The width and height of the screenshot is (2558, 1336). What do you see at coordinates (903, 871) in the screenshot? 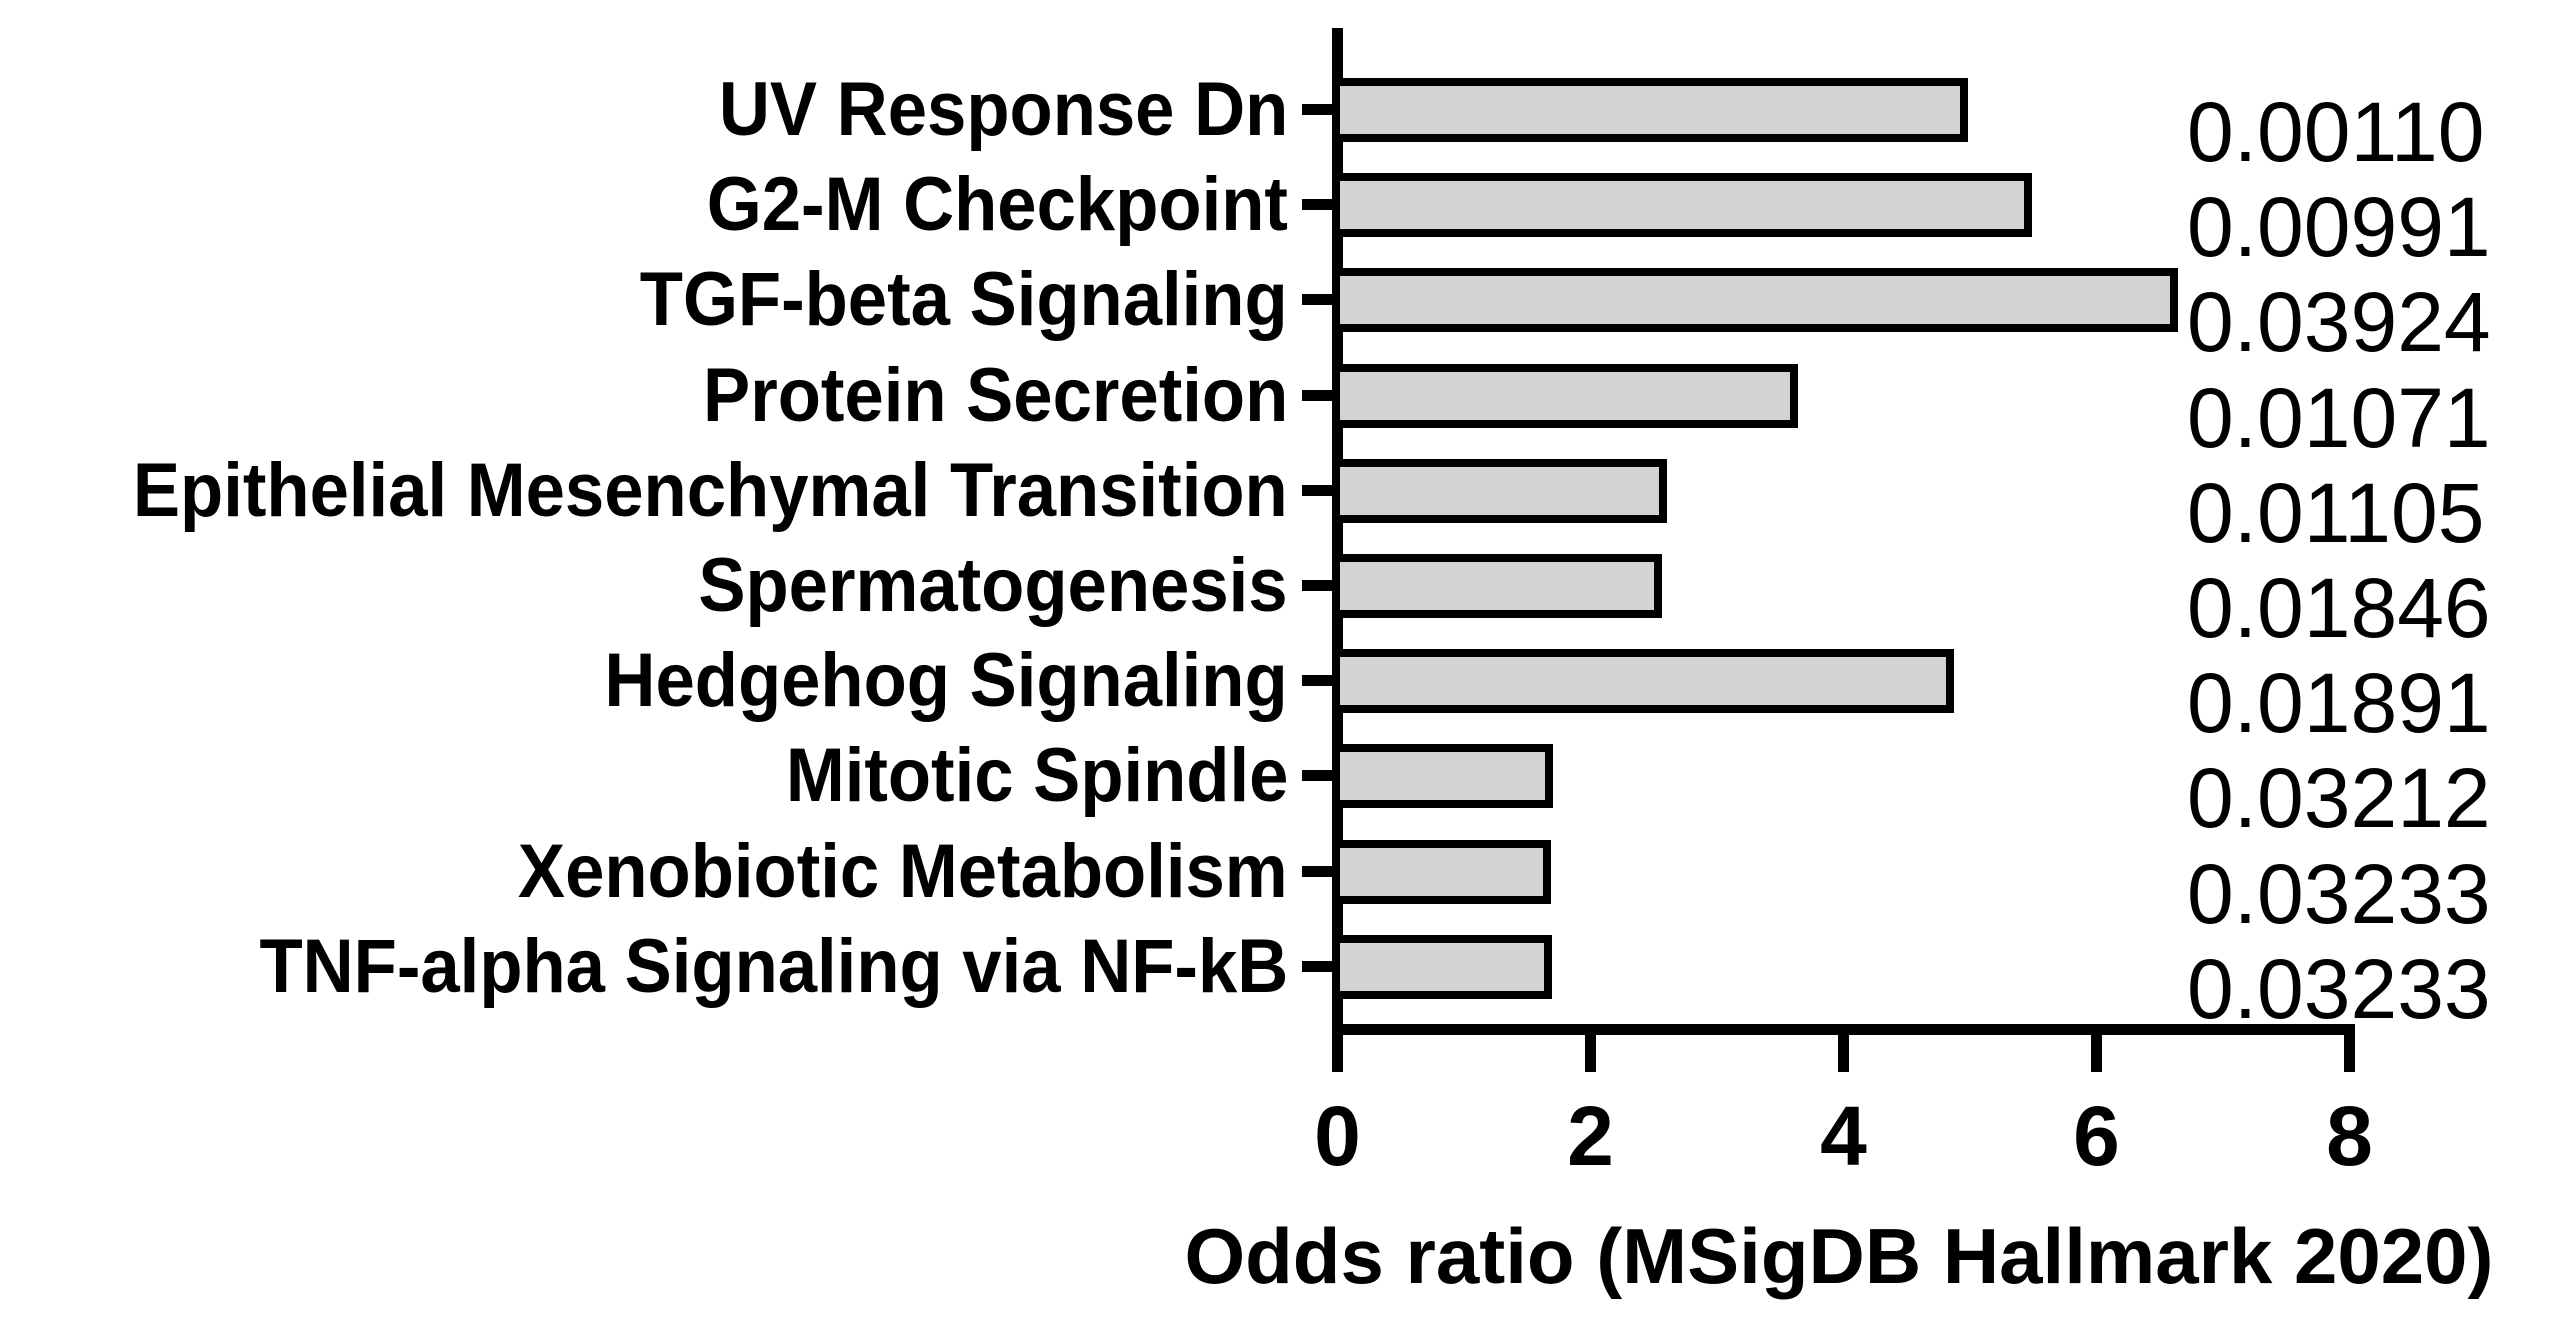
I see `category-label: Xenobiotic Metabolism` at bounding box center [903, 871].